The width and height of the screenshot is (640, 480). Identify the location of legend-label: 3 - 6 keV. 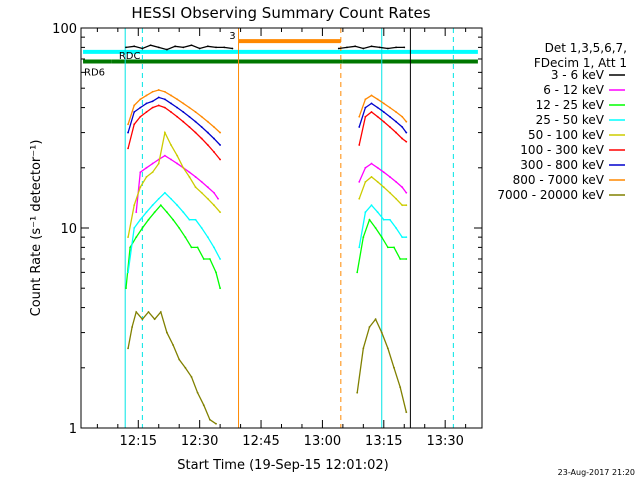
(578, 75).